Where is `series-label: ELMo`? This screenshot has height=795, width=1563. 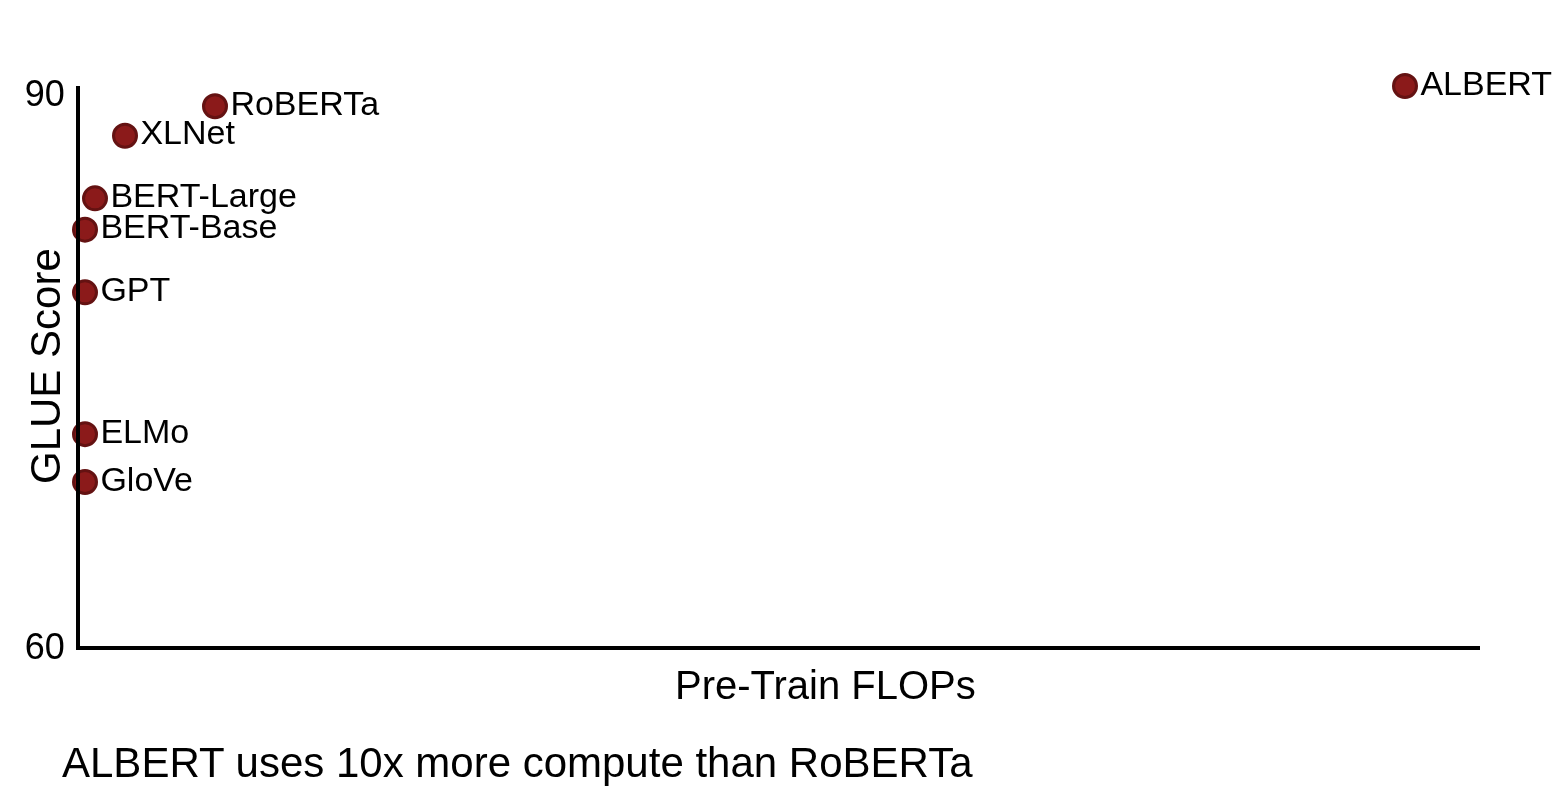 series-label: ELMo is located at coordinates (145, 430).